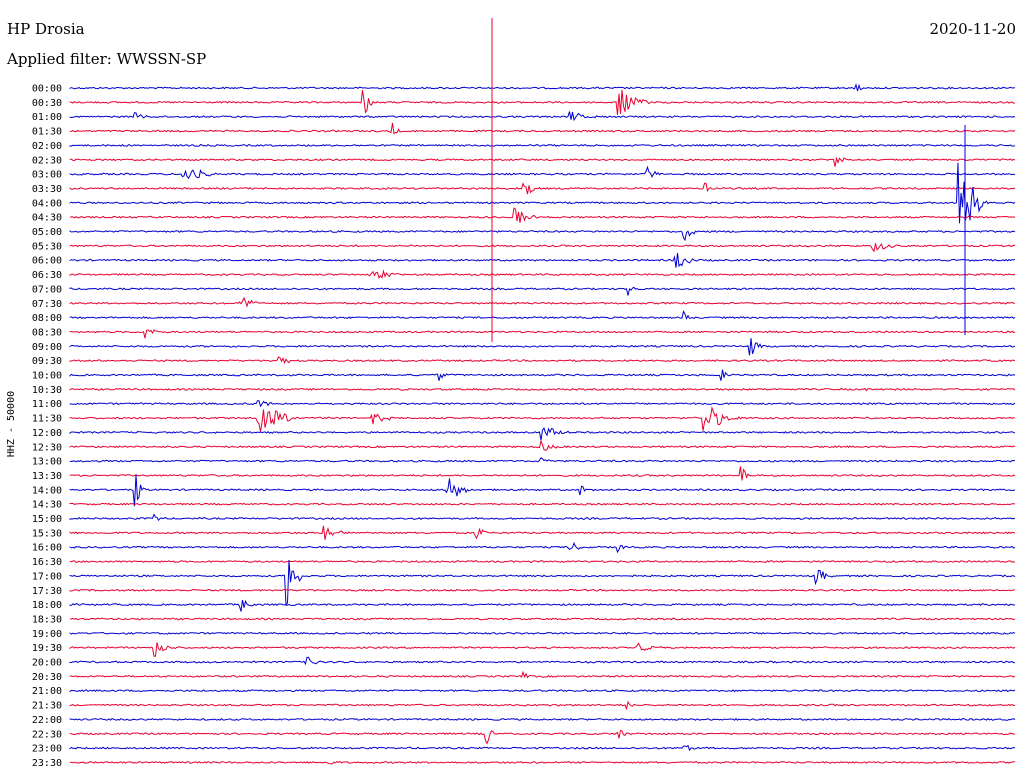 This screenshot has width=1024, height=780. Describe the element at coordinates (47, 677) in the screenshot. I see `time-label: 20:30` at that location.